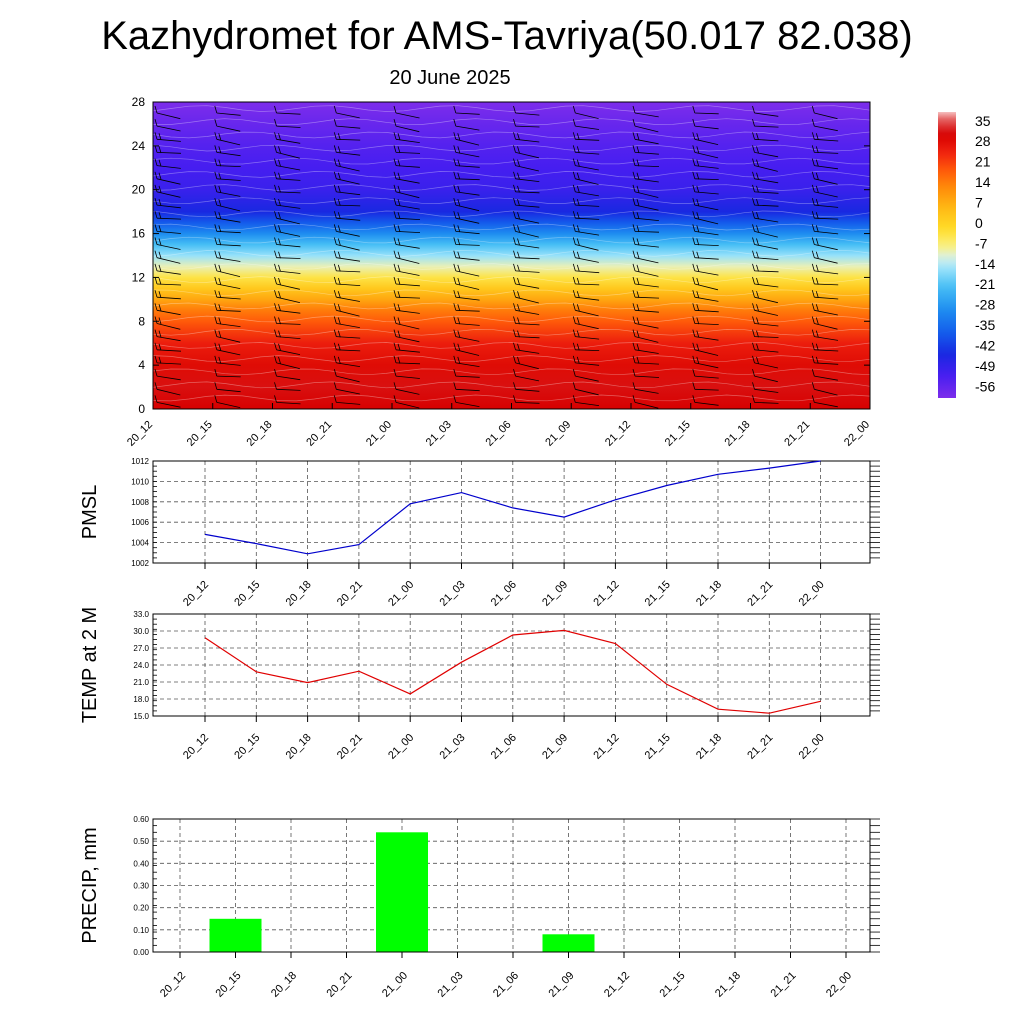 This screenshot has width=1024, height=1024. I want to click on x-tick-label: 21_06, so click(506, 985).